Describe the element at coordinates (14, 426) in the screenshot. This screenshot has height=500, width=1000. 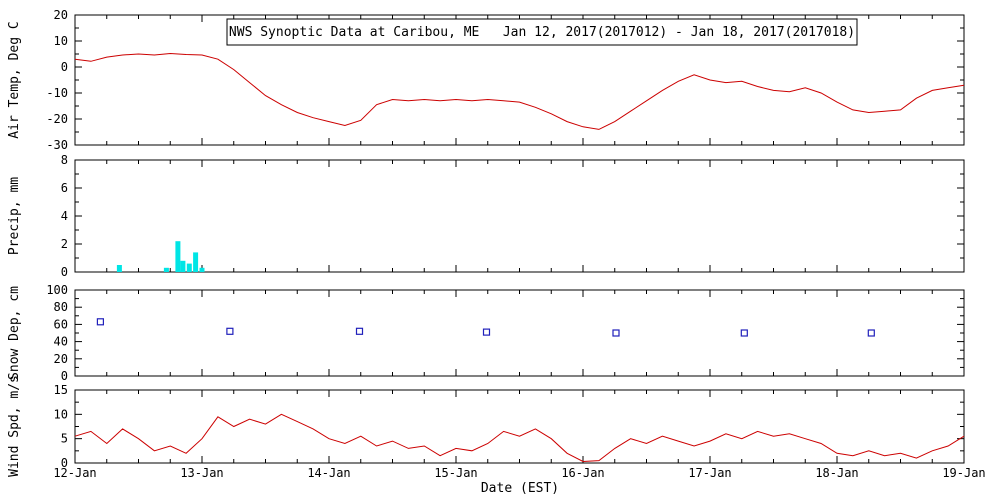
I see `y-axis-label-wind-speed: Wind Spd, m/s` at that location.